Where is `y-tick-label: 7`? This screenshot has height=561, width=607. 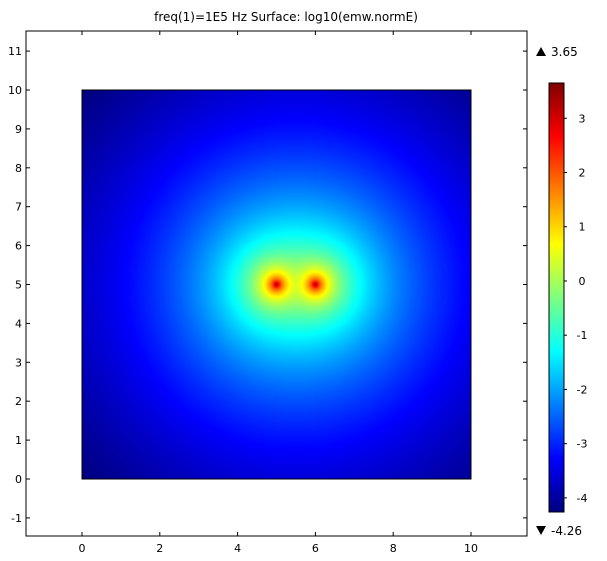
y-tick-label: 7 is located at coordinates (18, 207).